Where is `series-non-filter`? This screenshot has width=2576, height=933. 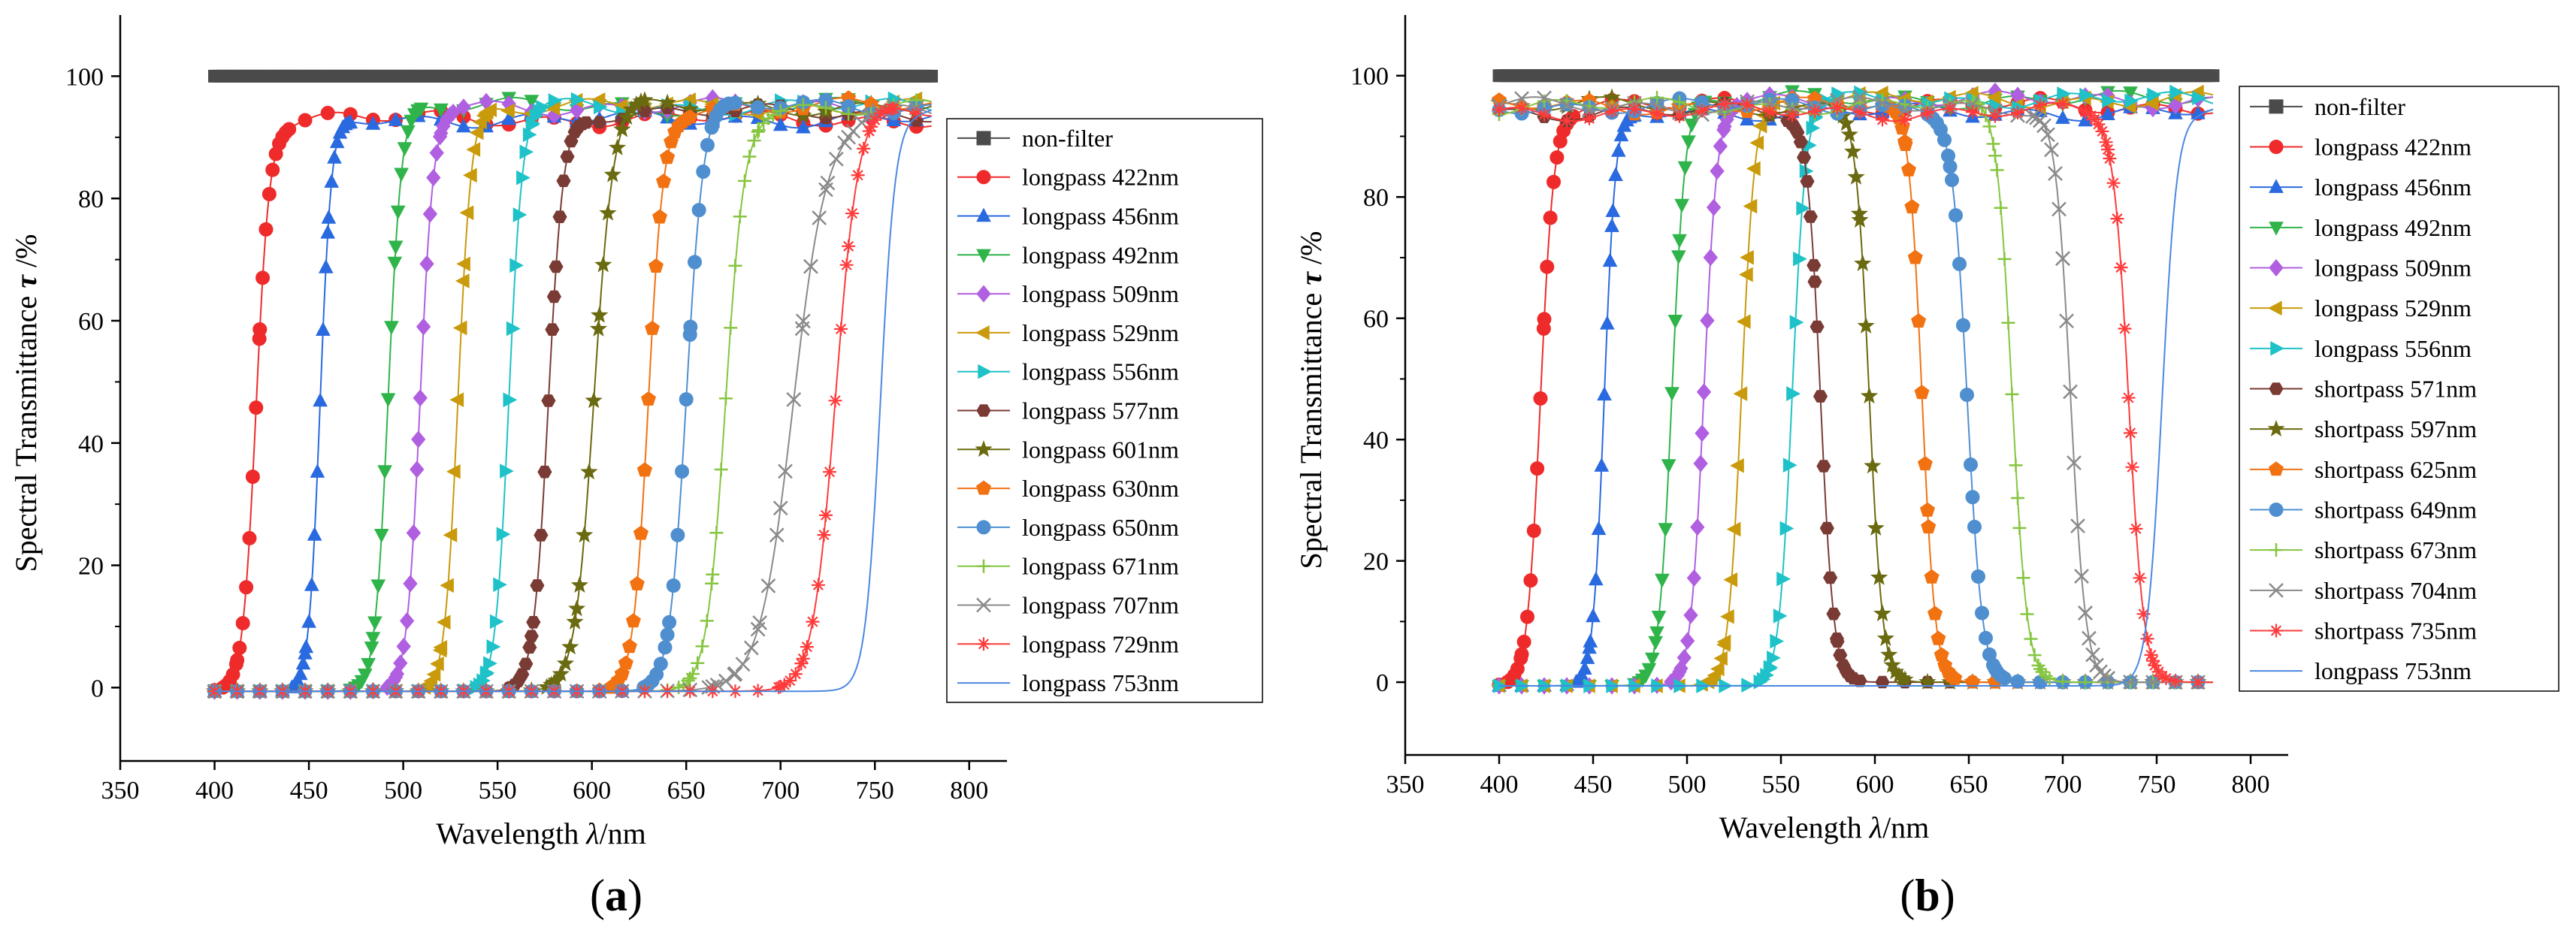
series-non-filter is located at coordinates (1856, 76).